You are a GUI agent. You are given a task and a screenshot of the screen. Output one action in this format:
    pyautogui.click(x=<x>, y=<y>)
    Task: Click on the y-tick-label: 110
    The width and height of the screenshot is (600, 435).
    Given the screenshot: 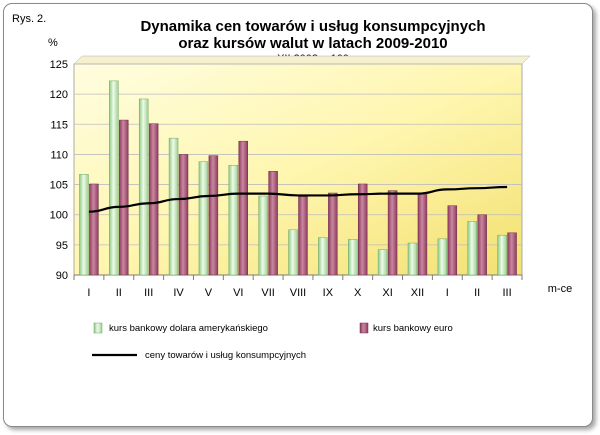 What is the action you would take?
    pyautogui.click(x=59, y=155)
    